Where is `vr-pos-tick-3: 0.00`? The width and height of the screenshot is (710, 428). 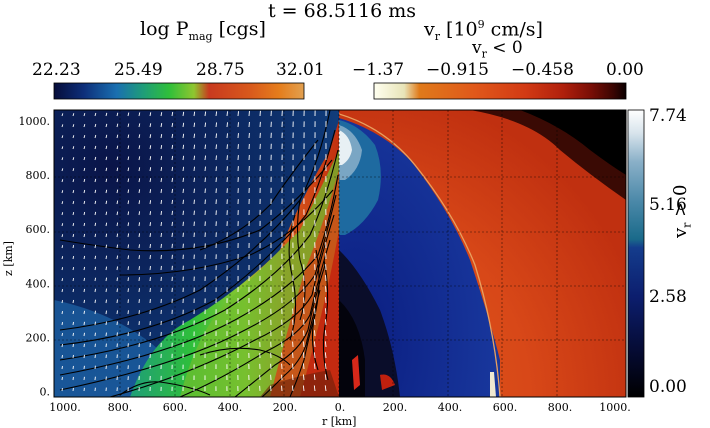
vr-pos-tick-3: 0.00 is located at coordinates (668, 387).